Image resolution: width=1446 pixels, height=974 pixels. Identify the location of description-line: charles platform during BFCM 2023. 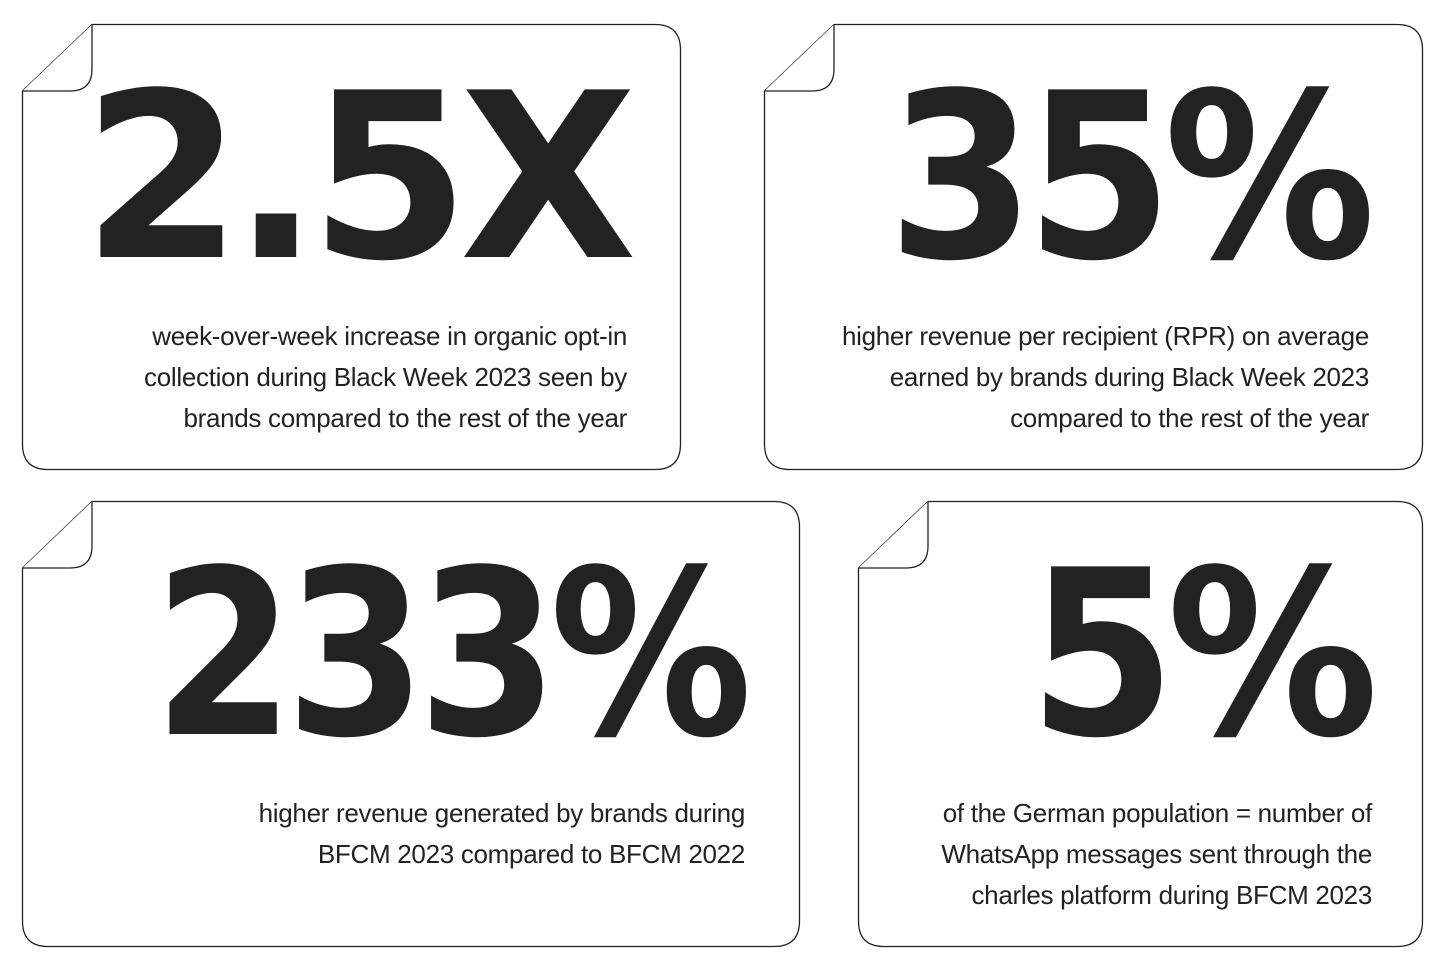
(1171, 895).